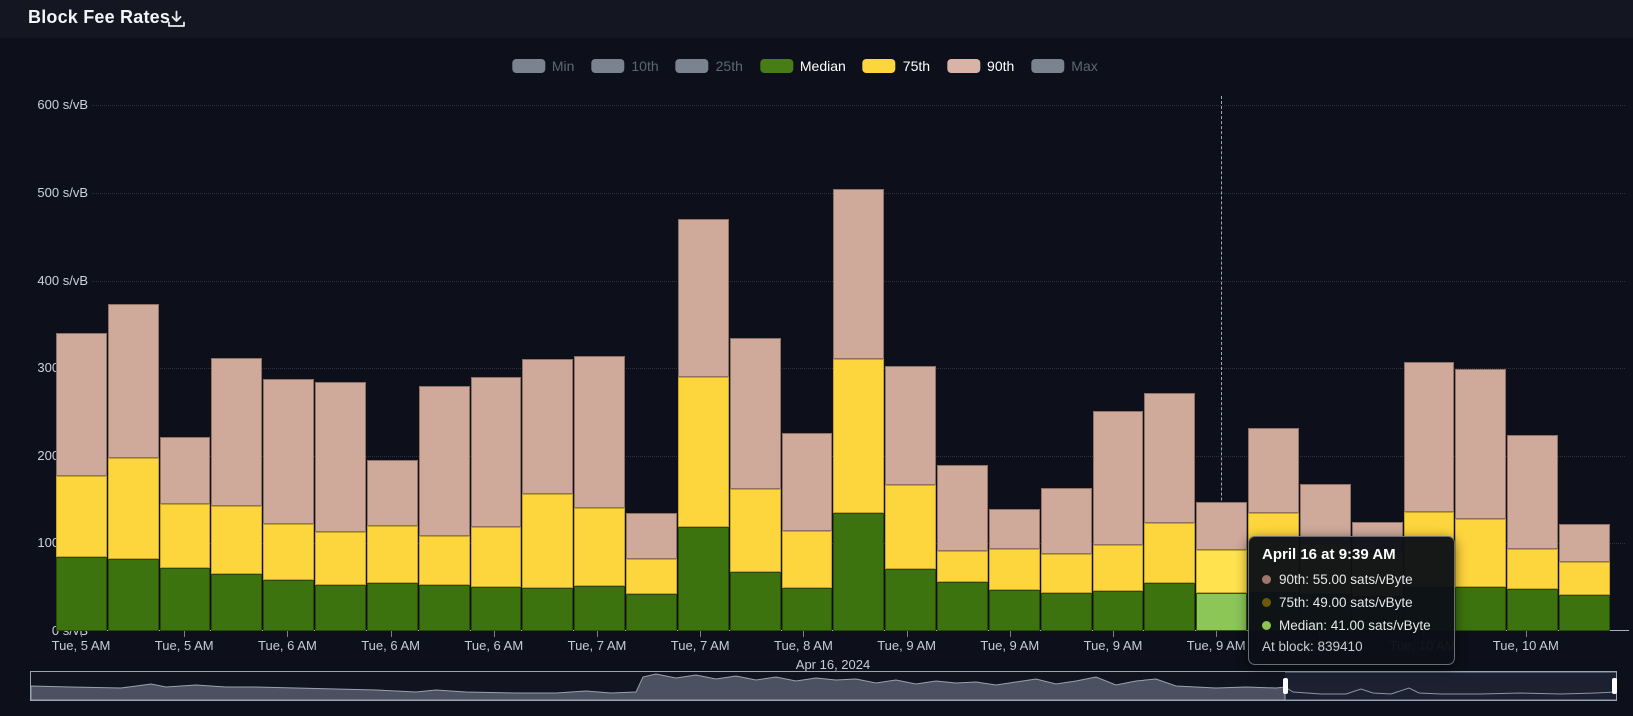 This screenshot has height=716, width=1633. I want to click on bar-segment-75th-highlighted, so click(1222, 572).